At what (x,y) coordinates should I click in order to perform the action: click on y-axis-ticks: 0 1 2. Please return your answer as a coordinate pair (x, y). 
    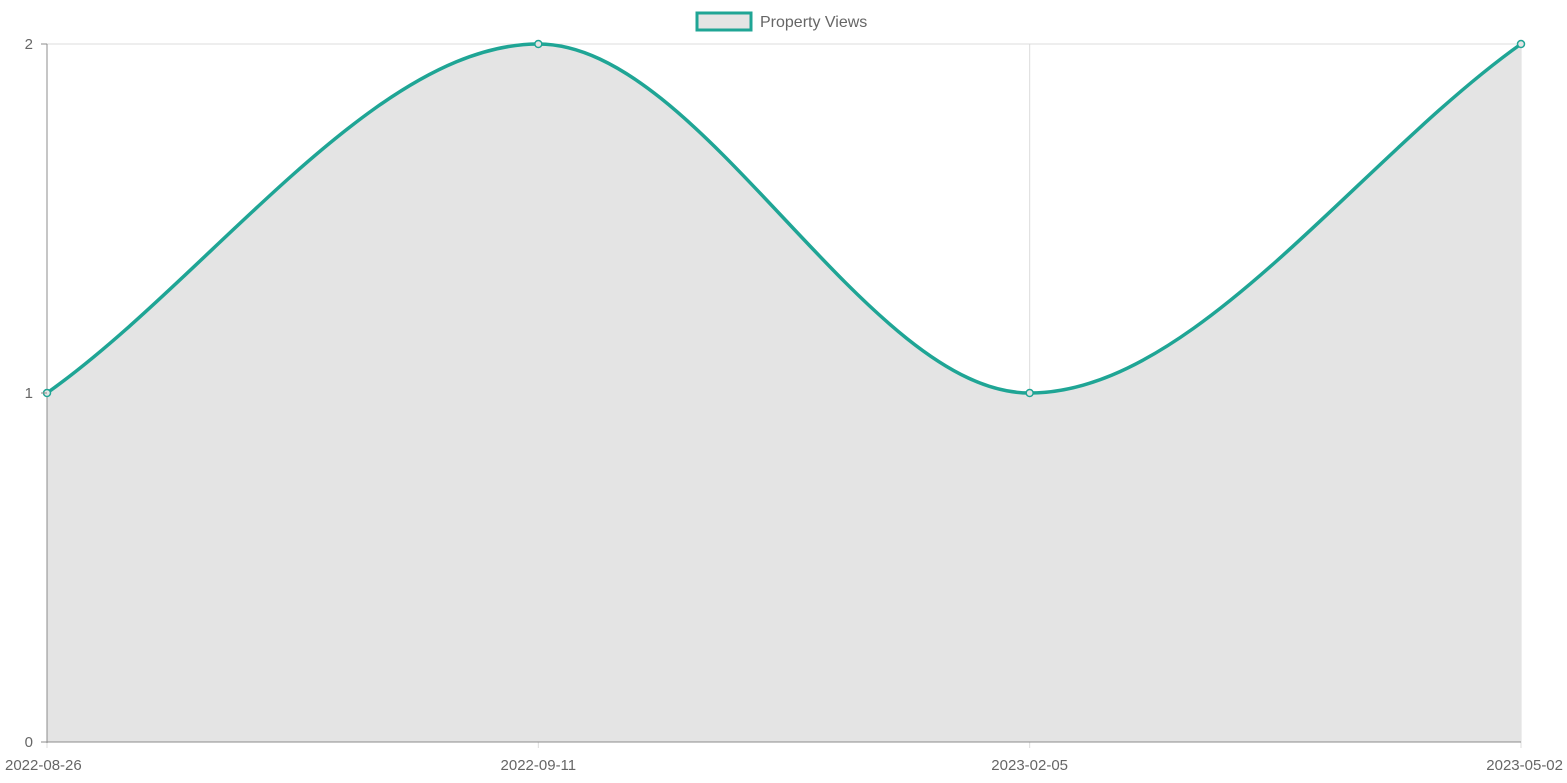
    Looking at the image, I should click on (36, 393).